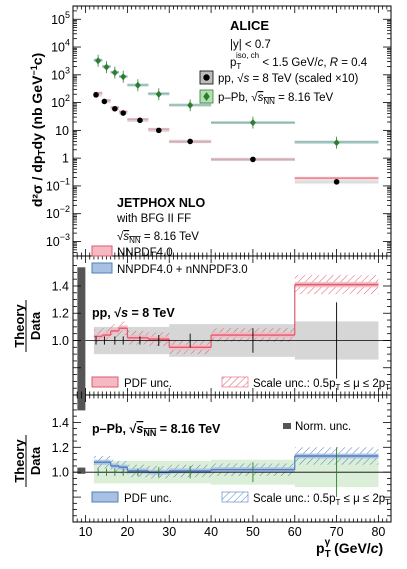  Describe the element at coordinates (145, 253) in the screenshot. I see `legend-nnpdf-label: NNPDF4.0` at that location.